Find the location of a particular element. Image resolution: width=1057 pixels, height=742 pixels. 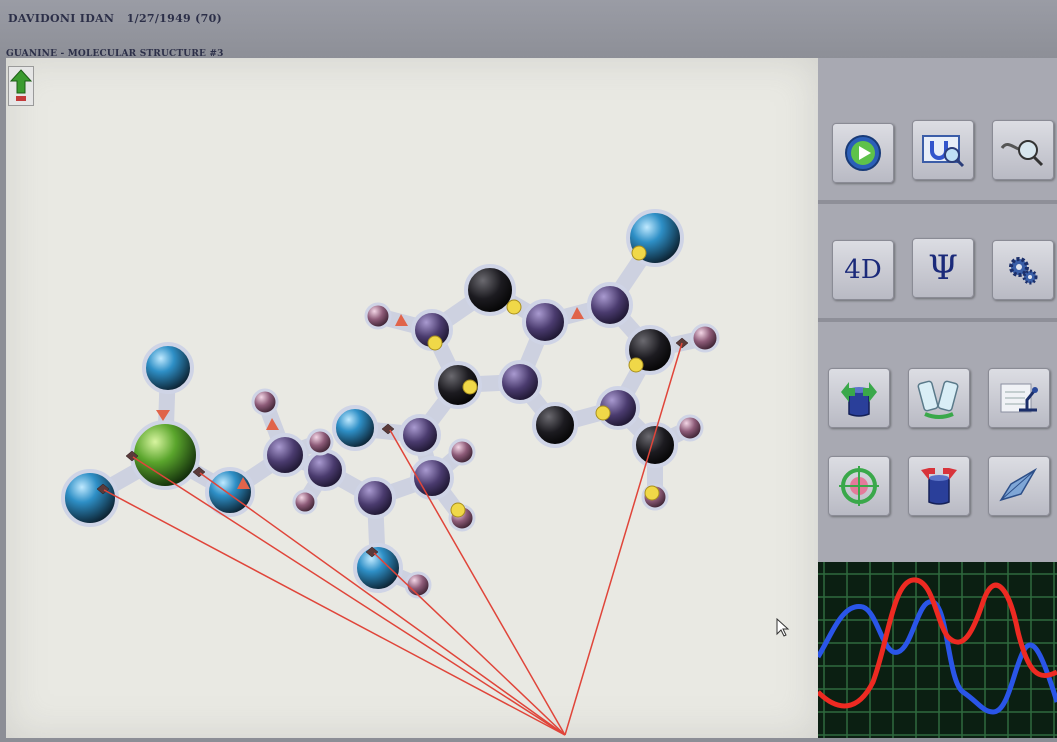

4d-button: 4D is located at coordinates (863, 270).